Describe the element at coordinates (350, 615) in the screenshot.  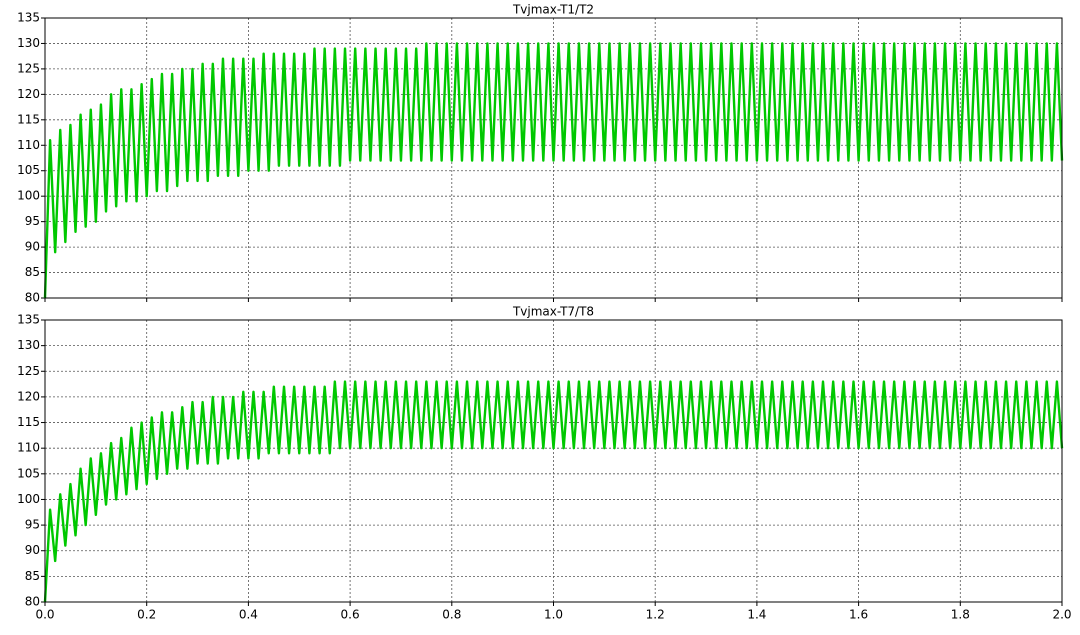
I see `x-tick-label: 0.6` at that location.